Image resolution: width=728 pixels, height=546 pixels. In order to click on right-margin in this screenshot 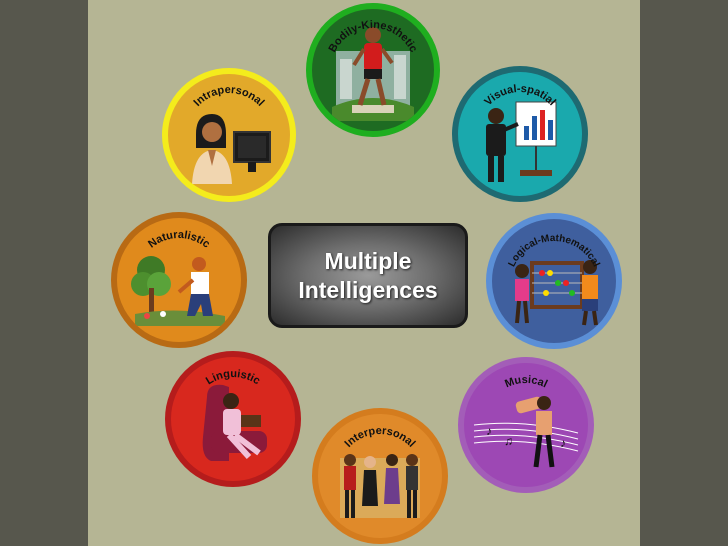, I will do `click(684, 273)`.